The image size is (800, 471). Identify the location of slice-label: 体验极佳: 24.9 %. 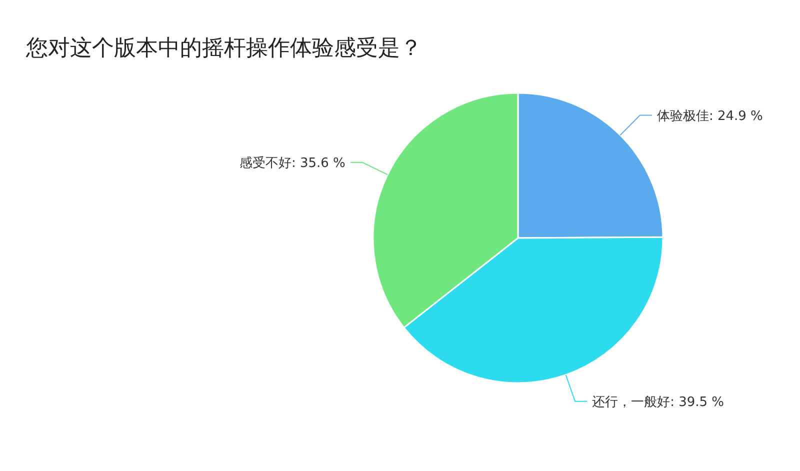
(709, 116).